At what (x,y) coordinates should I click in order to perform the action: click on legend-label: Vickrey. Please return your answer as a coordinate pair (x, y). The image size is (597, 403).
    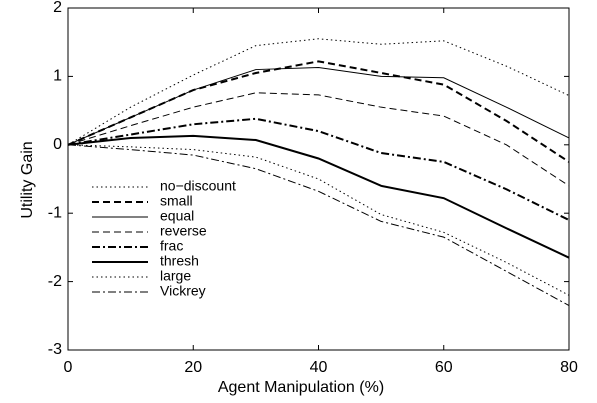
    Looking at the image, I should click on (183, 291).